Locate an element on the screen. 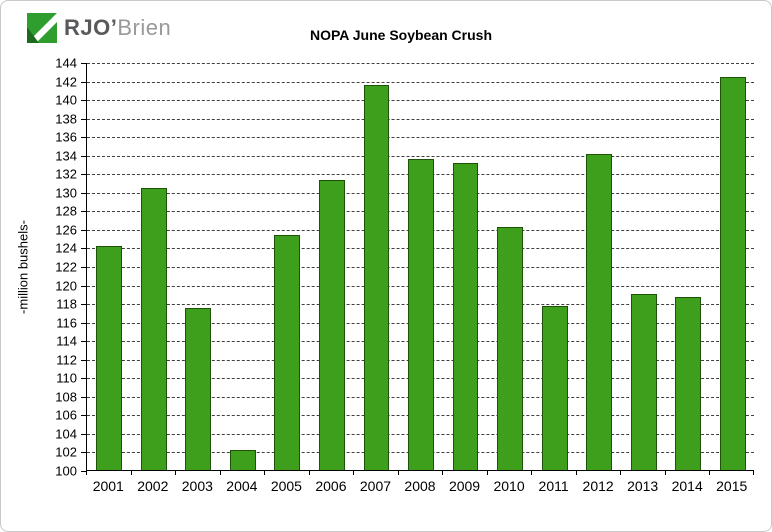 This screenshot has height=532, width=772. y-tick-label: 132 is located at coordinates (66, 174).